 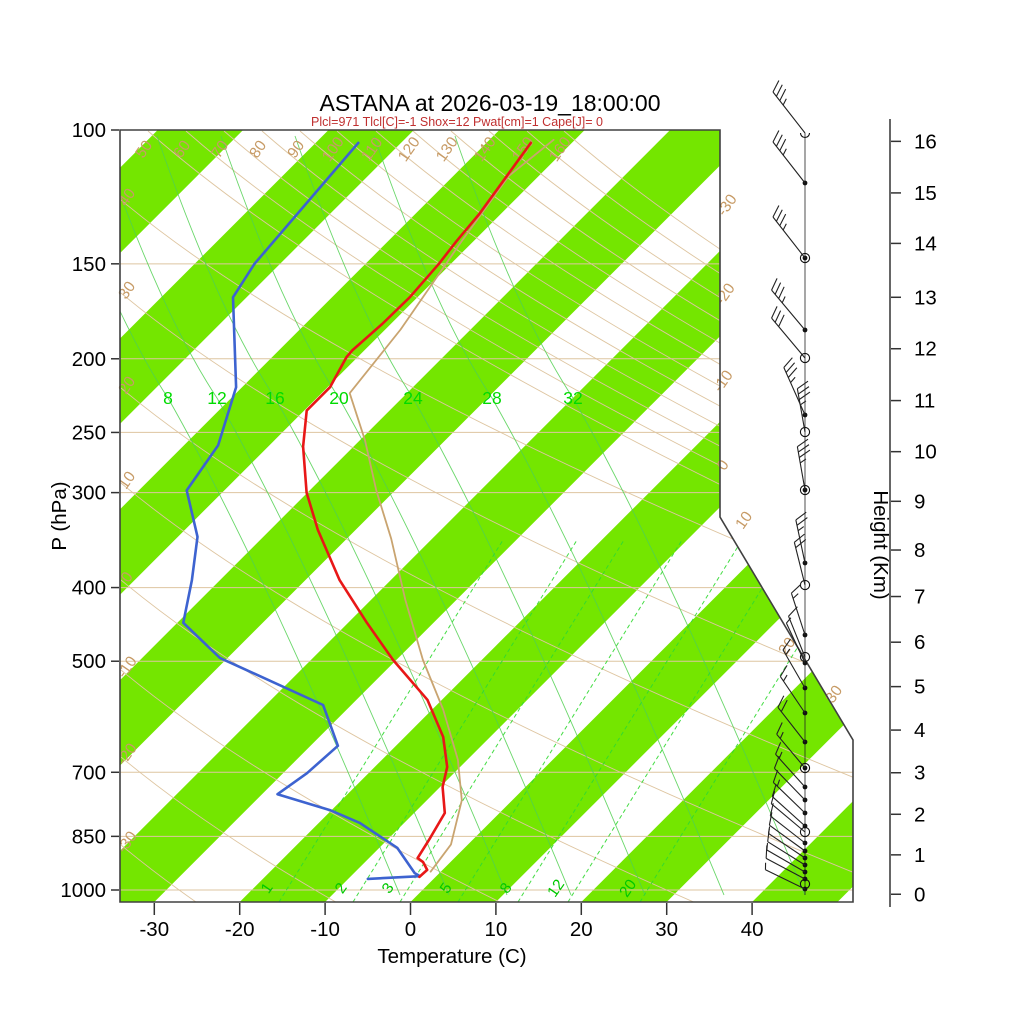 I want to click on svg-text: 40, so click(x=752, y=929).